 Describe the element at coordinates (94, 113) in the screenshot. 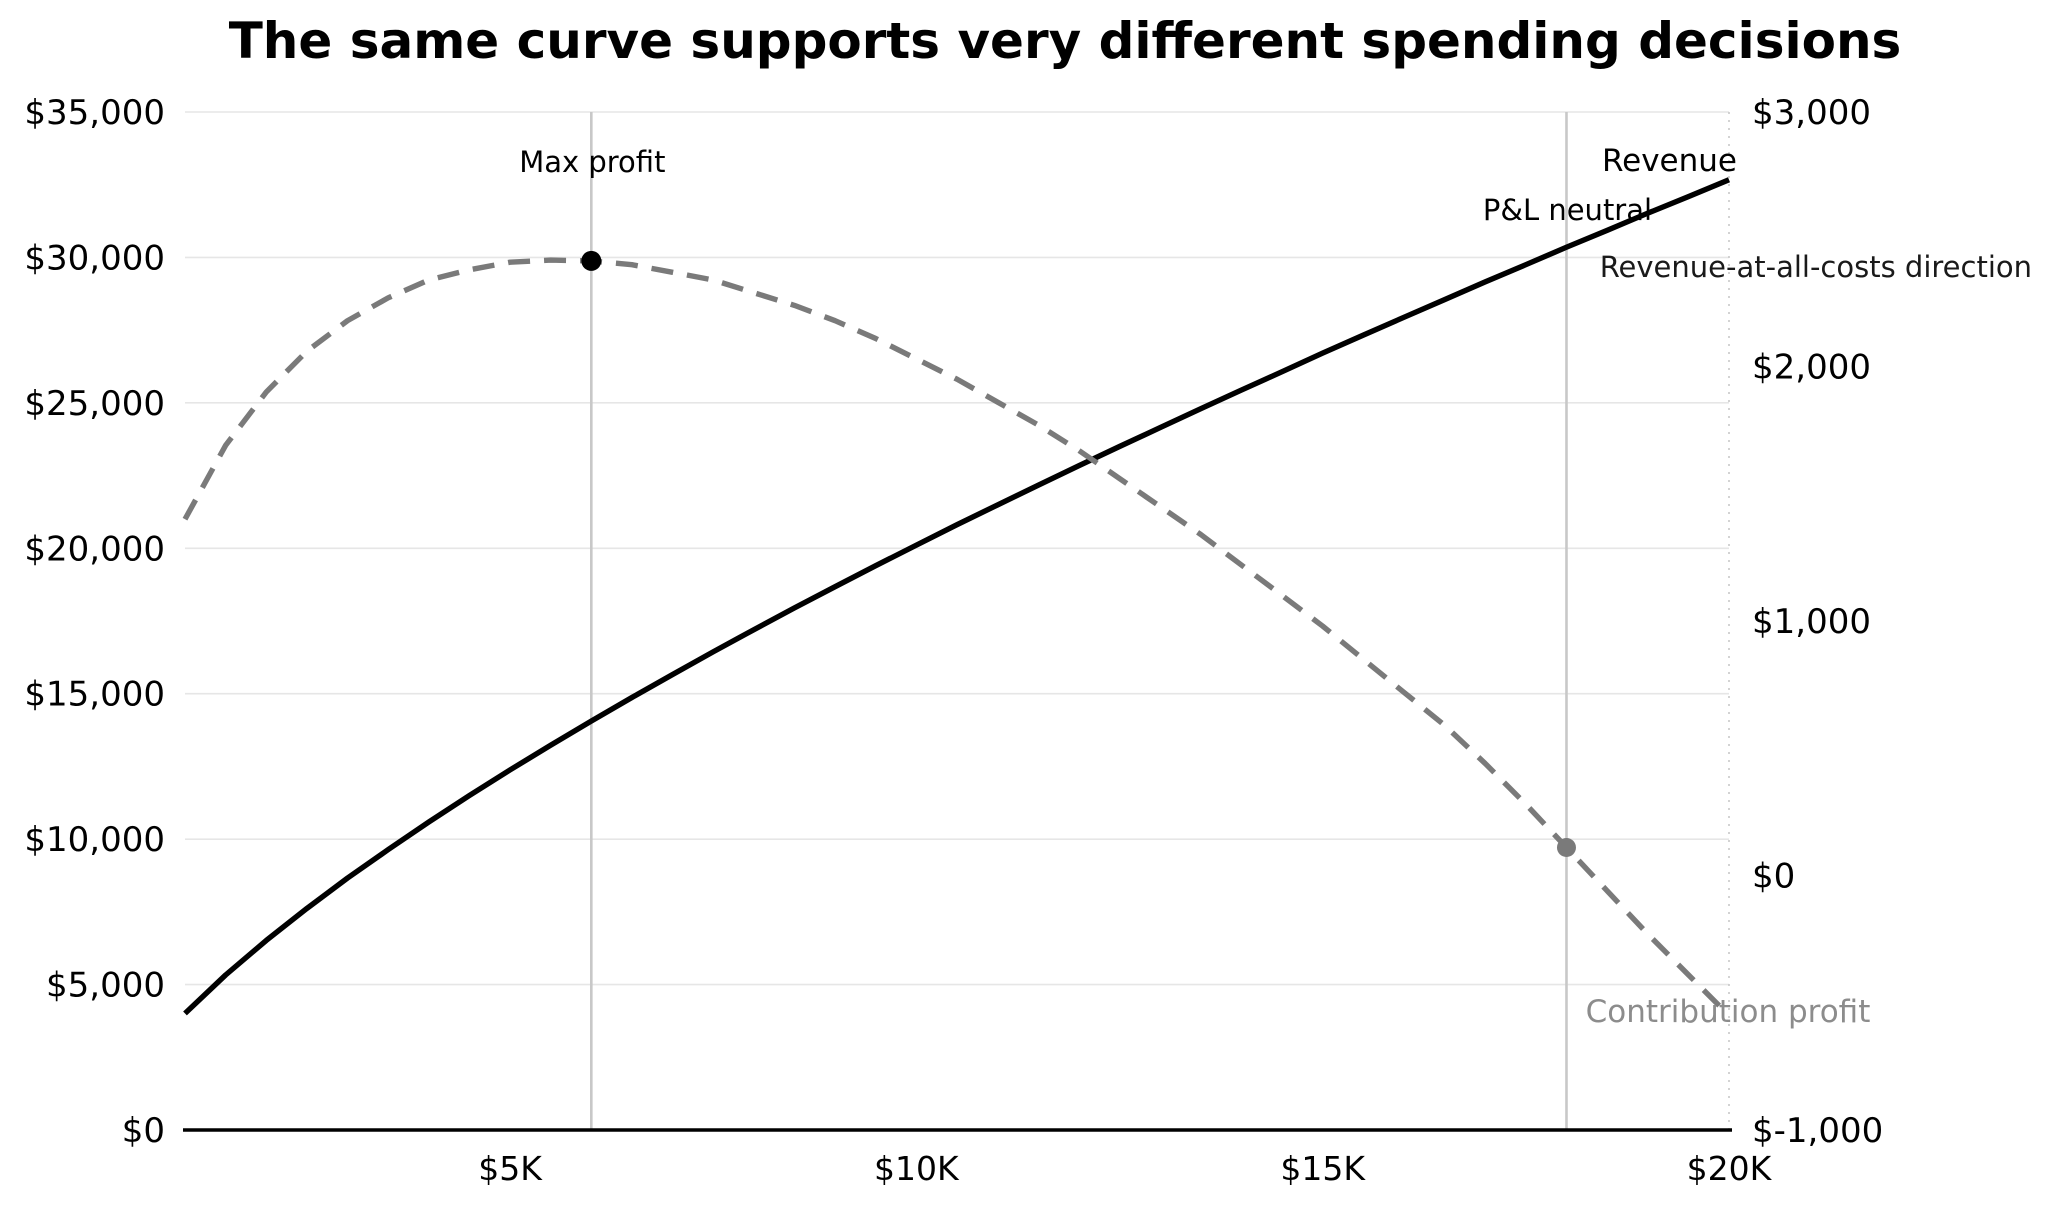

I see `left-tick-label: $35,000` at that location.